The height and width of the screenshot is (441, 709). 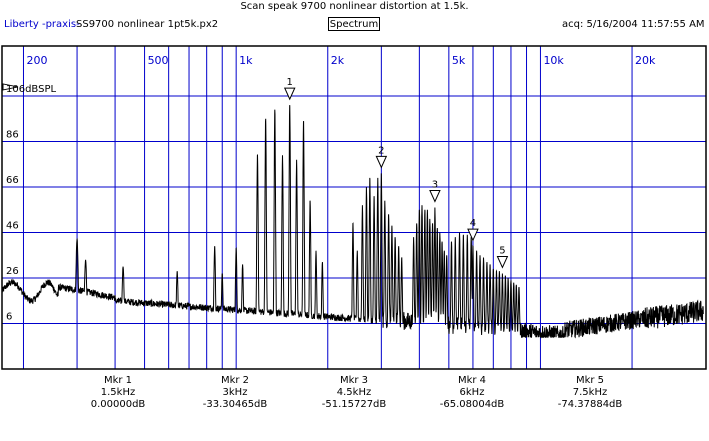 What do you see at coordinates (12, 180) in the screenshot?
I see `y-tick-label: 66` at bounding box center [12, 180].